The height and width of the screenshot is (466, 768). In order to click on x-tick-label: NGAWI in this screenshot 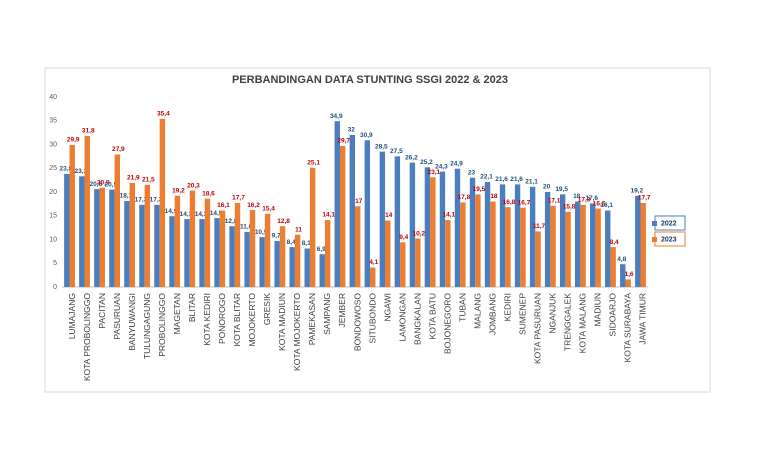, I will do `click(387, 307)`.